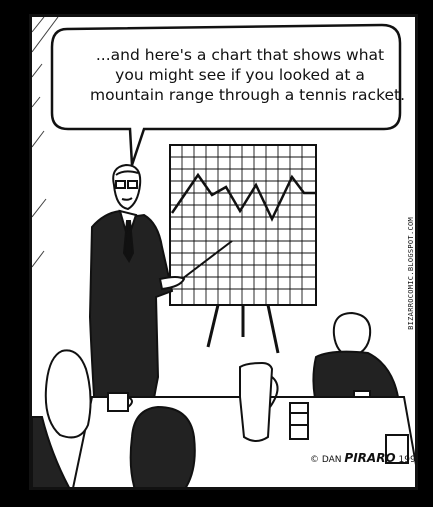 The image size is (433, 507). What do you see at coordinates (162, 446) in the screenshot?
I see `seated-woman-center` at bounding box center [162, 446].